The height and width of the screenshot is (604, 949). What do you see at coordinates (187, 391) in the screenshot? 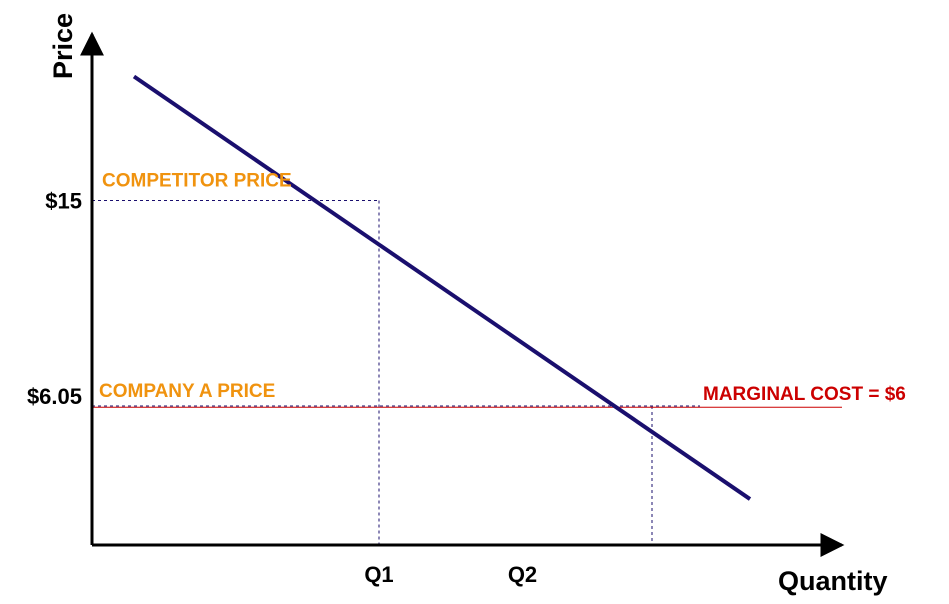
I see `company-a-price-annotation: COMPANY A PRICE` at bounding box center [187, 391].